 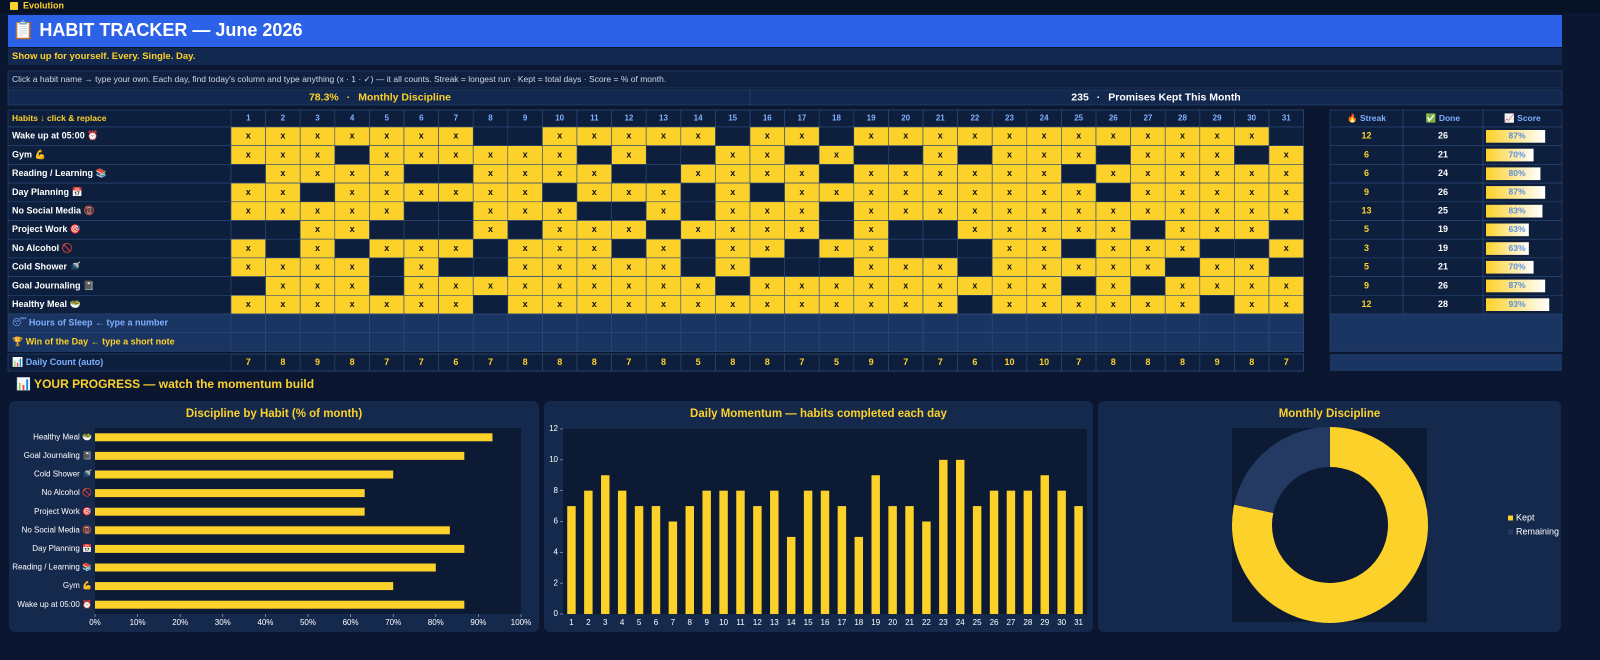 I want to click on day-header: 22, so click(x=974, y=118).